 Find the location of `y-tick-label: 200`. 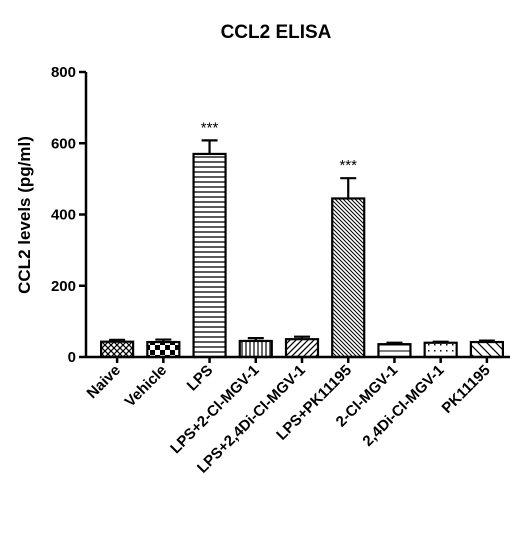

y-tick-label: 200 is located at coordinates (63, 286).